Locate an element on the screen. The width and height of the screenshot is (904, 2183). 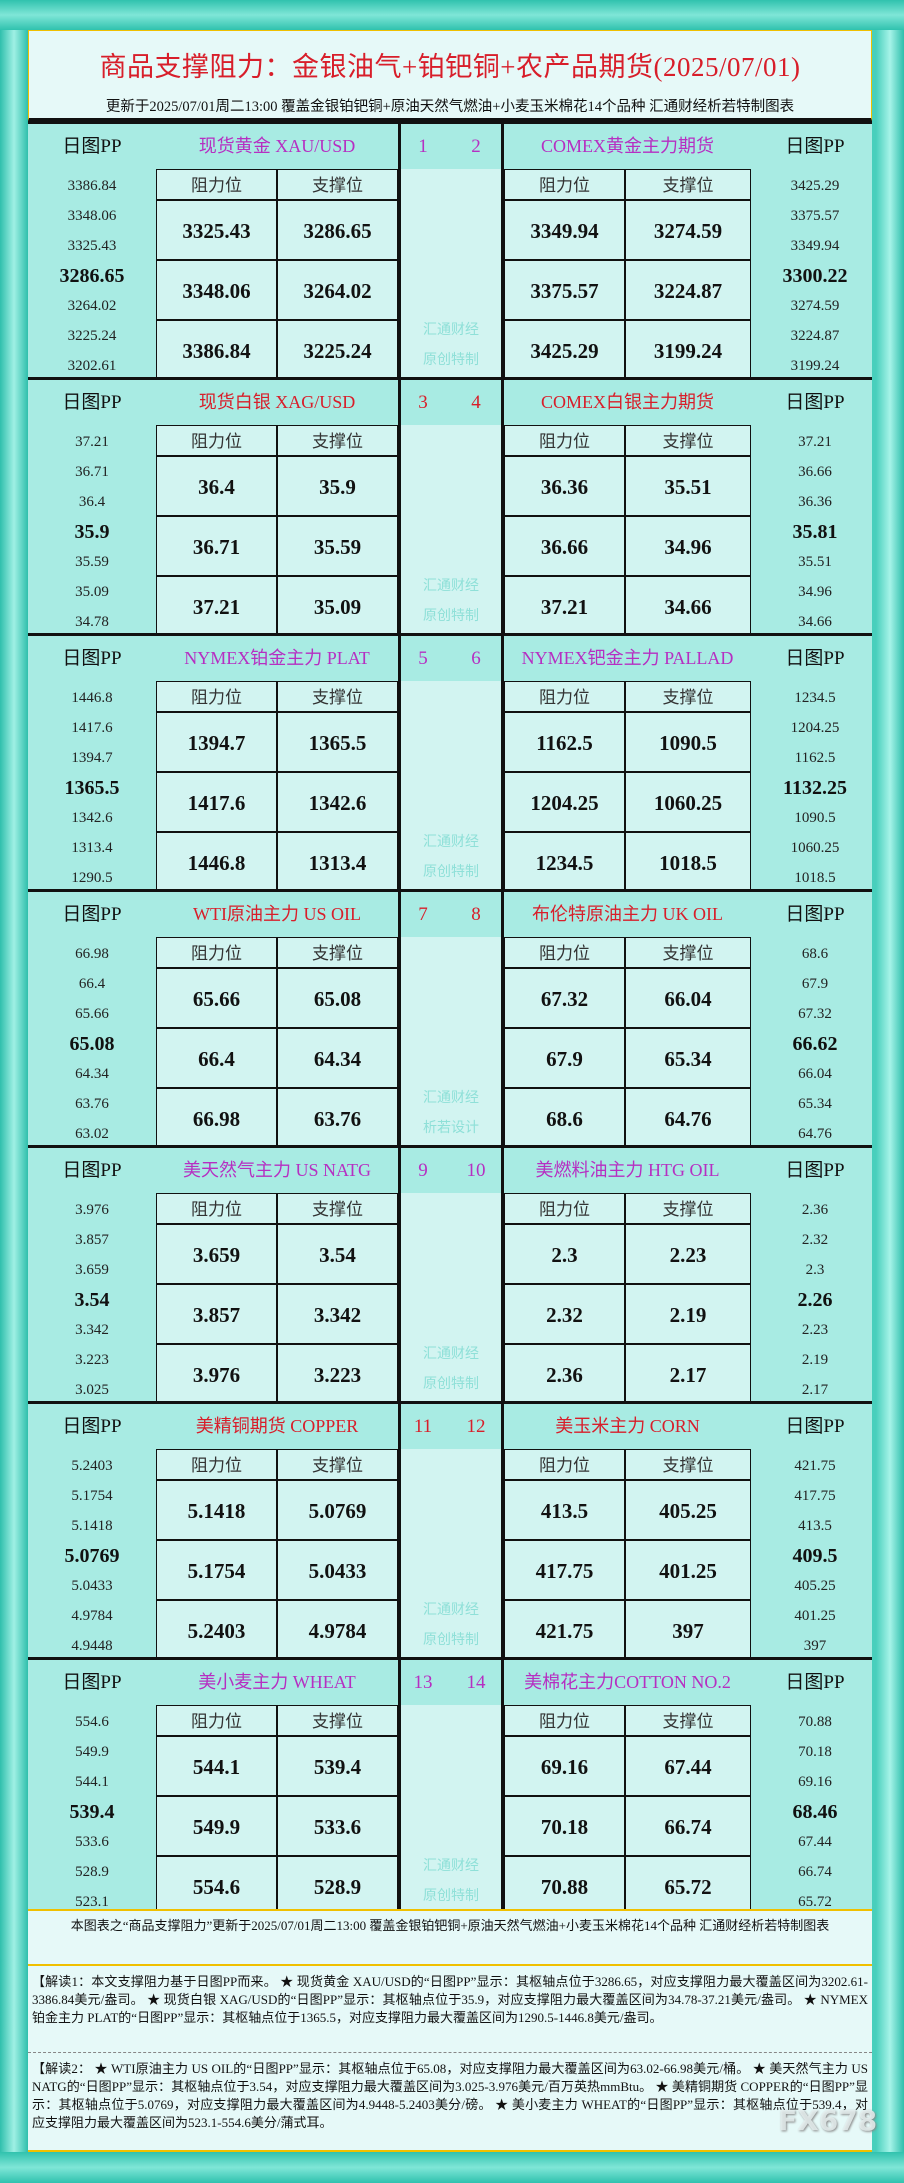
pp-level: 66.04 is located at coordinates (815, 1074).